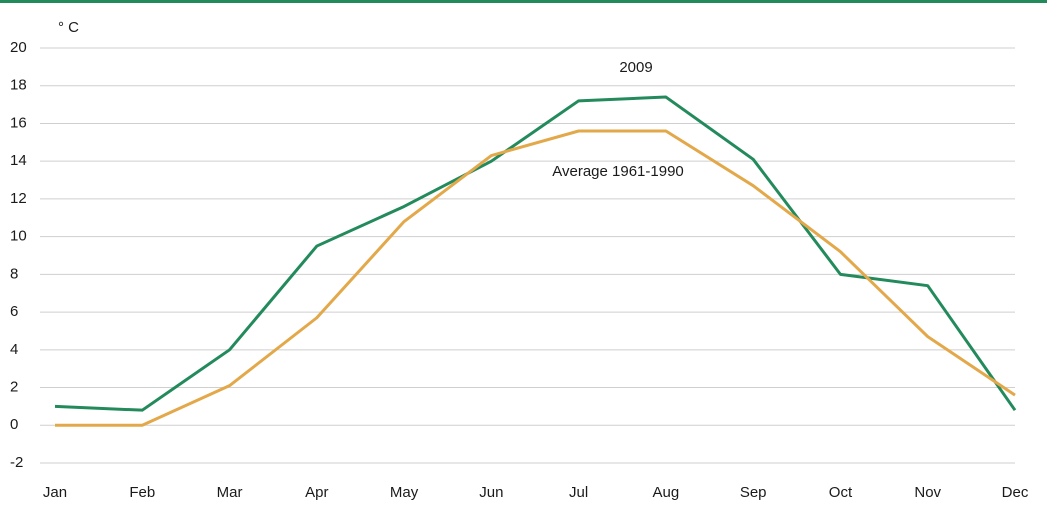  I want to click on x-tick-label: Nov, so click(927, 492).